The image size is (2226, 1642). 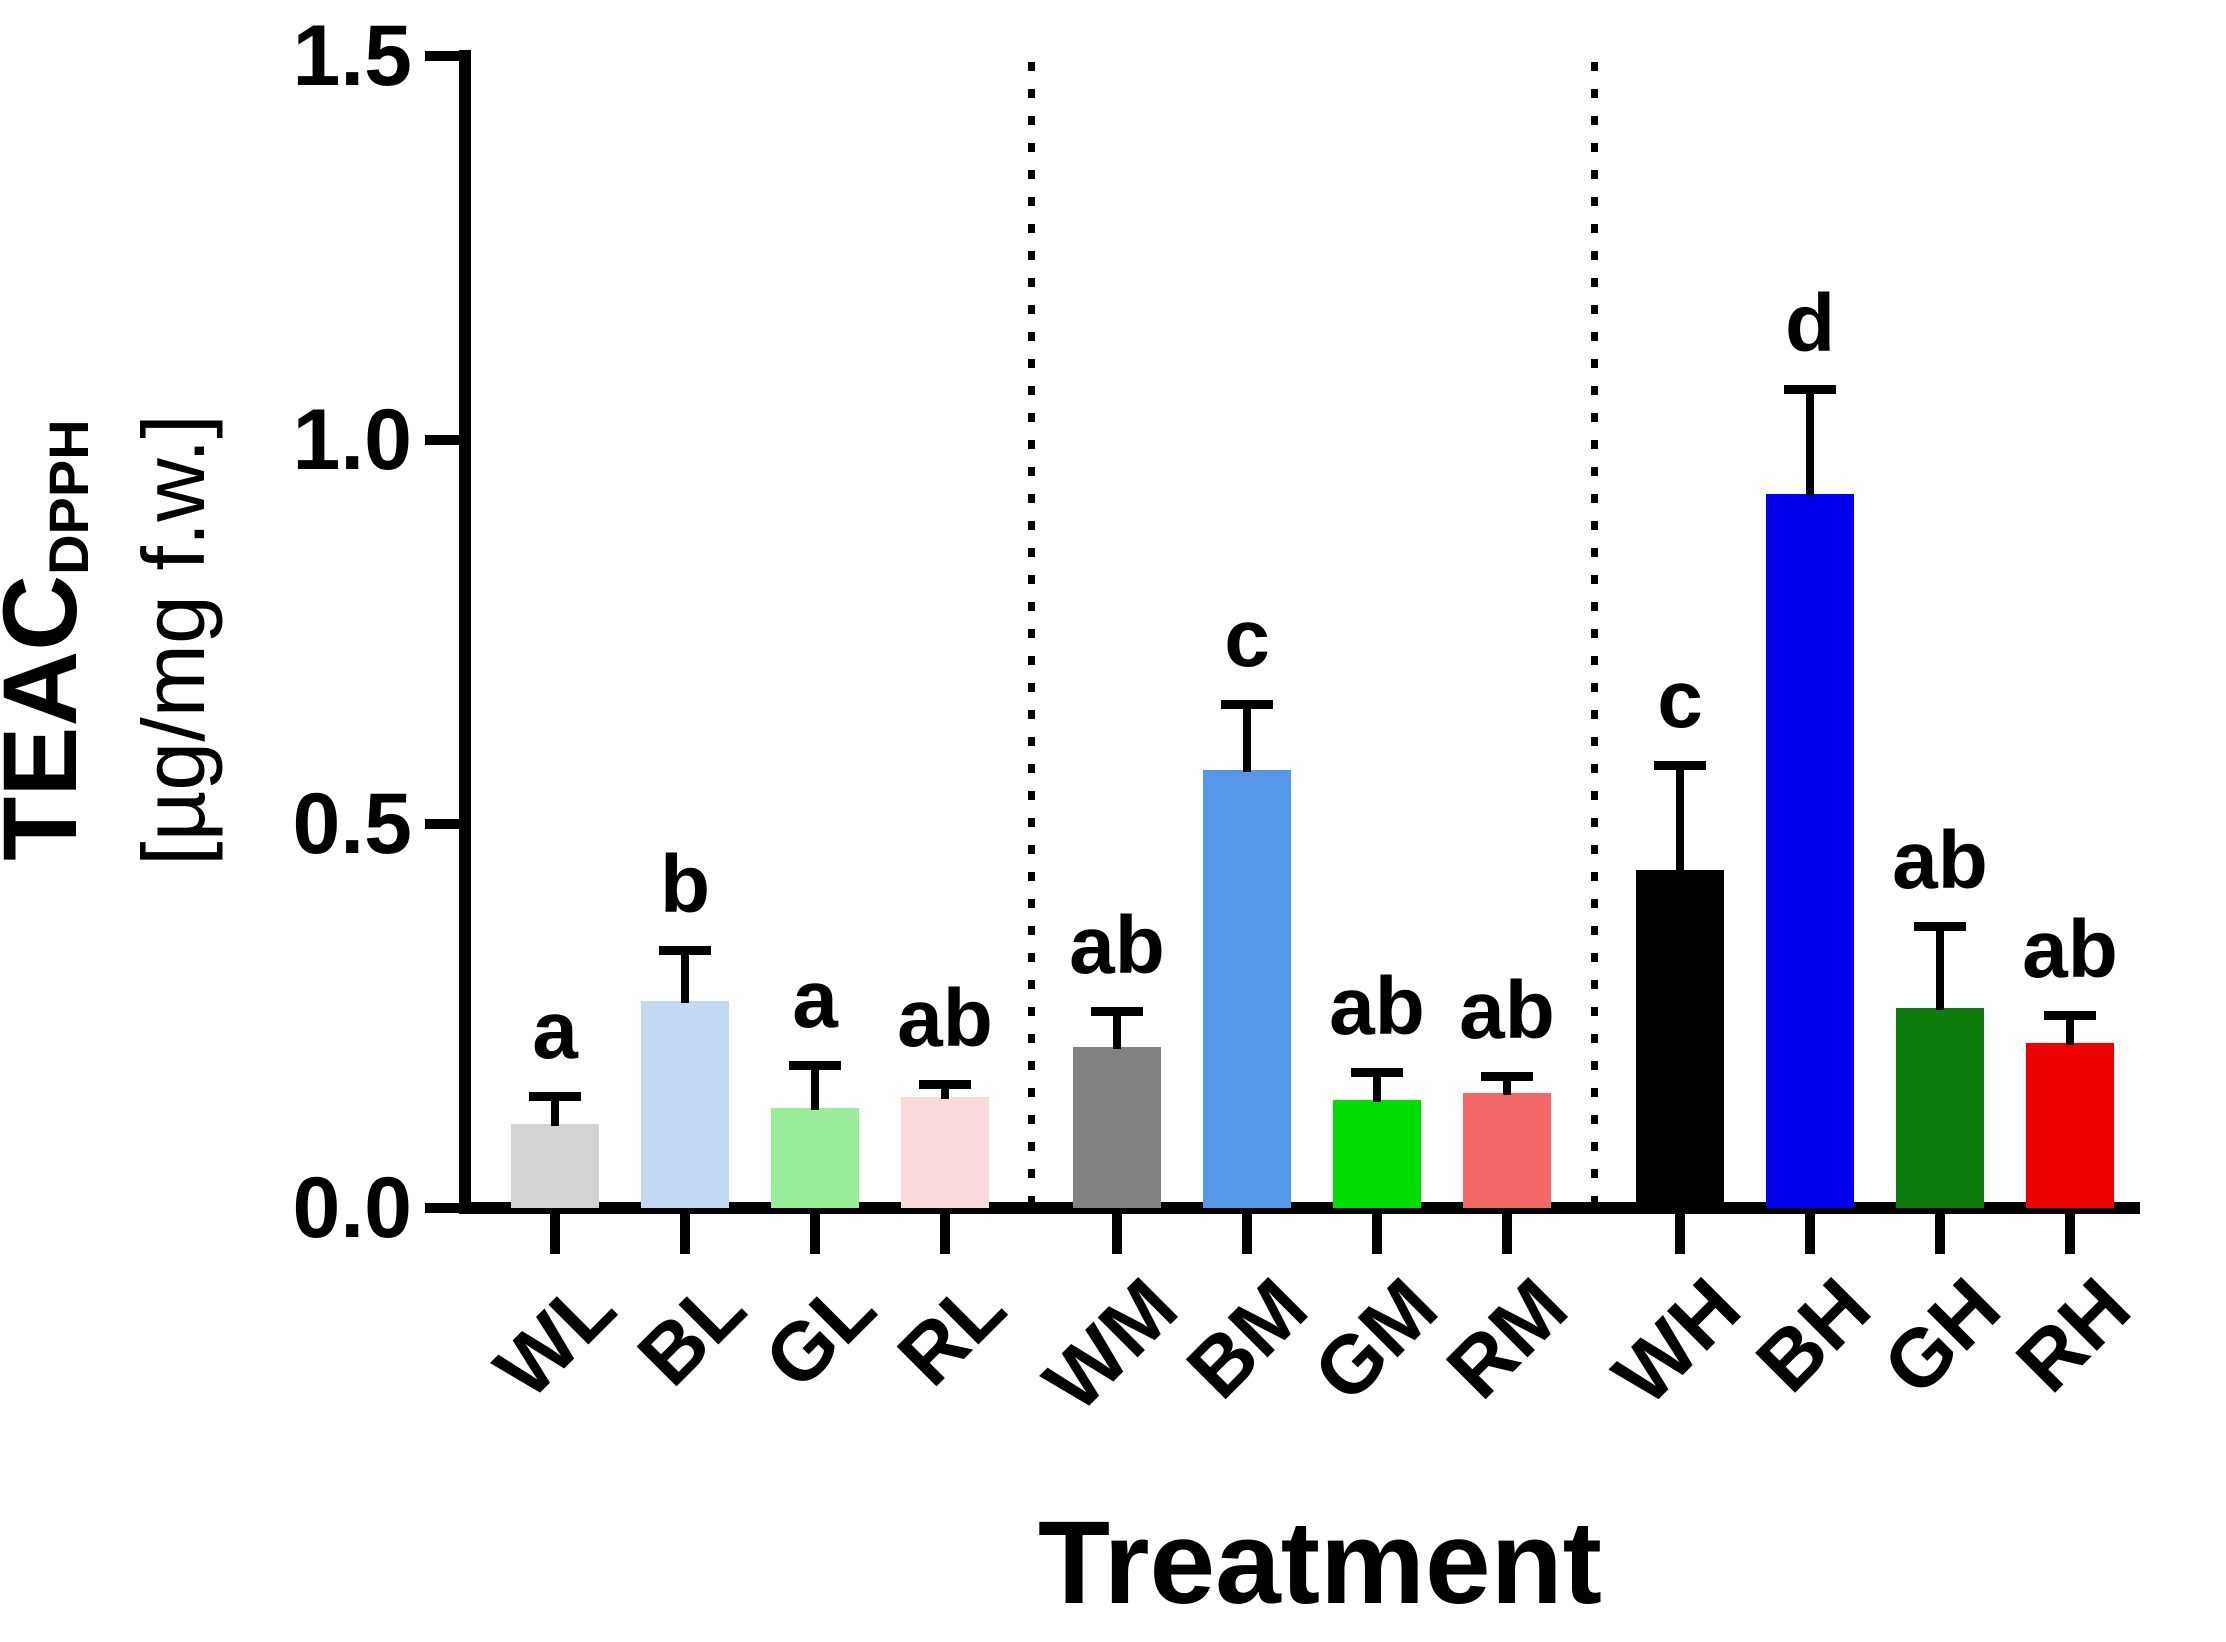 I want to click on bar-RL, so click(x=945, y=1152).